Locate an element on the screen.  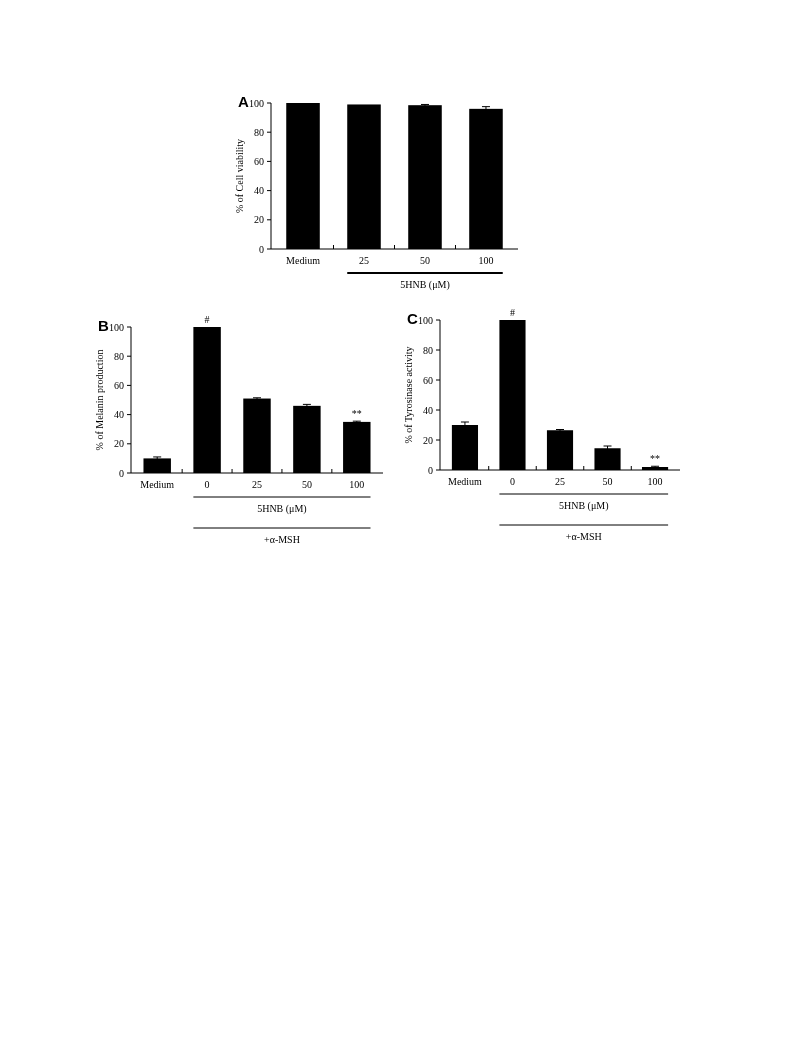
y-axis-title: % of Cell viability is located at coordinates (239, 176).